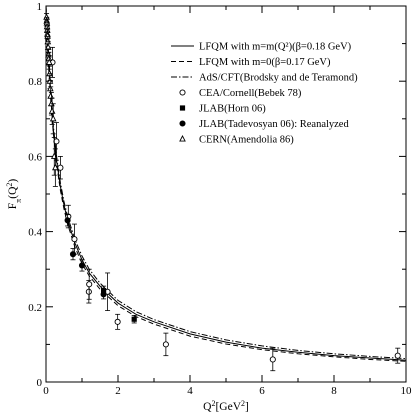  I want to click on y-tick-label: 0.8, so click(35, 82).